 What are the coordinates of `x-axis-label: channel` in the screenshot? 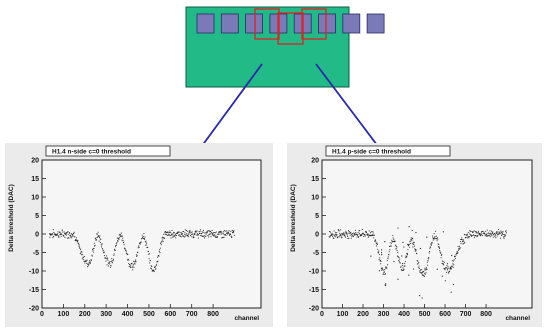 It's located at (246, 318).